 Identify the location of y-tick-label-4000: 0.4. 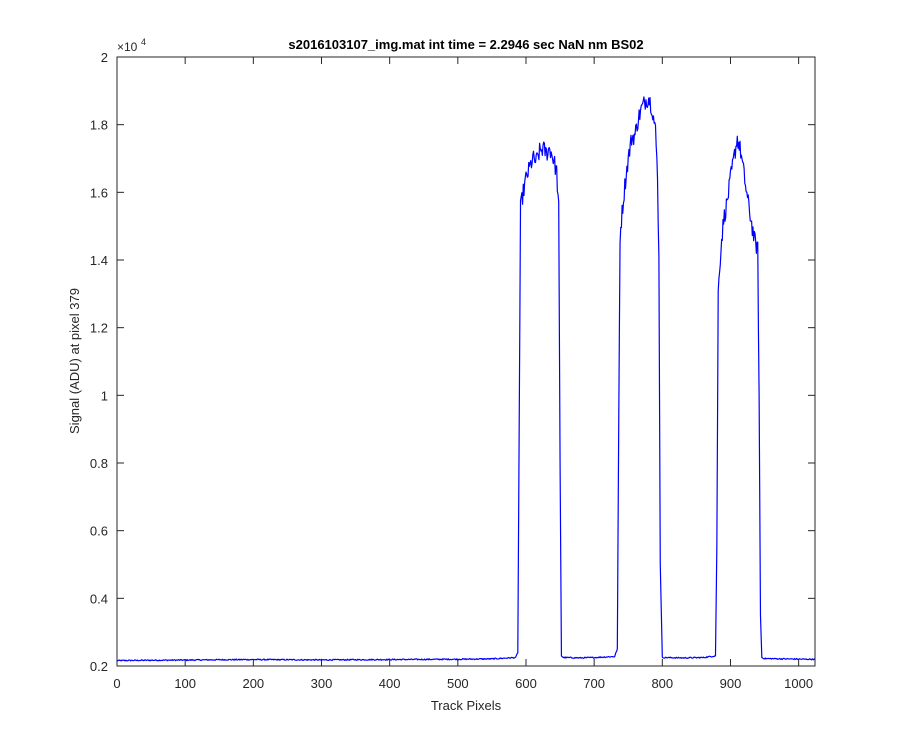
(99, 598).